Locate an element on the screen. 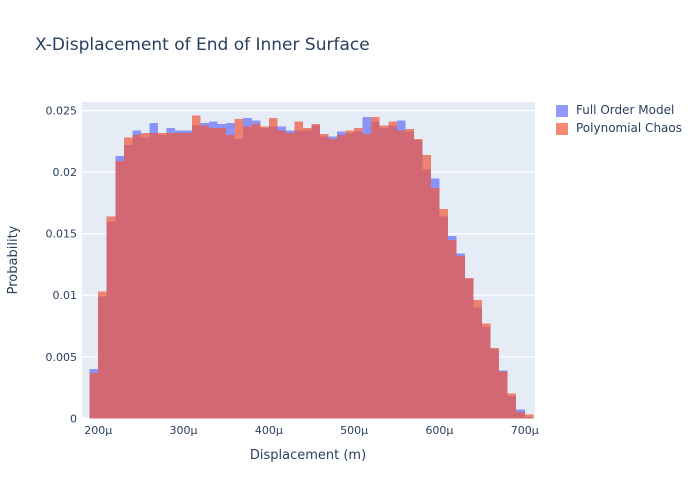 The image size is (700, 500). legend-label-polynomial-chaos: Polynomial Chaos is located at coordinates (629, 128).